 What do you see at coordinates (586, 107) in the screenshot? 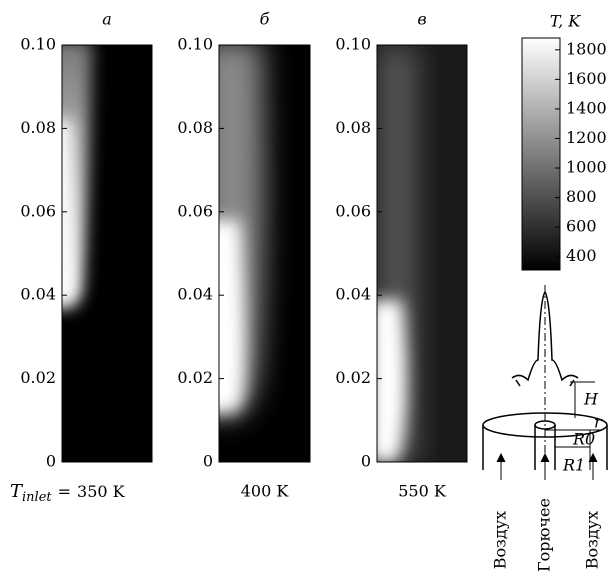
I see `colorbar-tick-label: 1400` at bounding box center [586, 107].